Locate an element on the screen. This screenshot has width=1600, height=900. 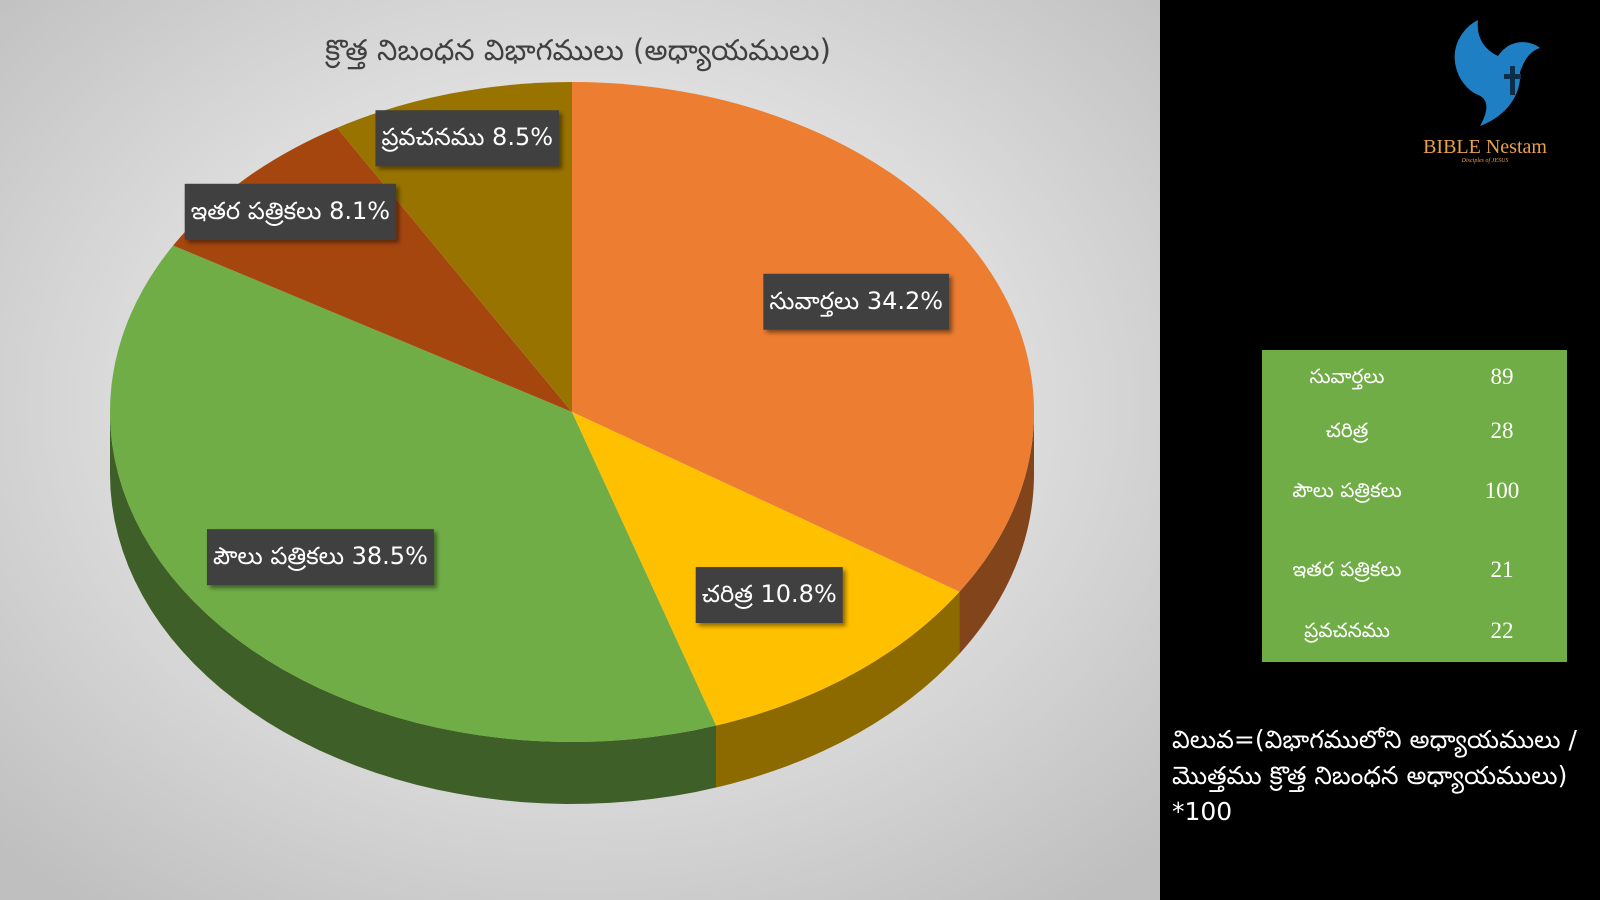
label-category: చరిత్ర is located at coordinates (727, 594).